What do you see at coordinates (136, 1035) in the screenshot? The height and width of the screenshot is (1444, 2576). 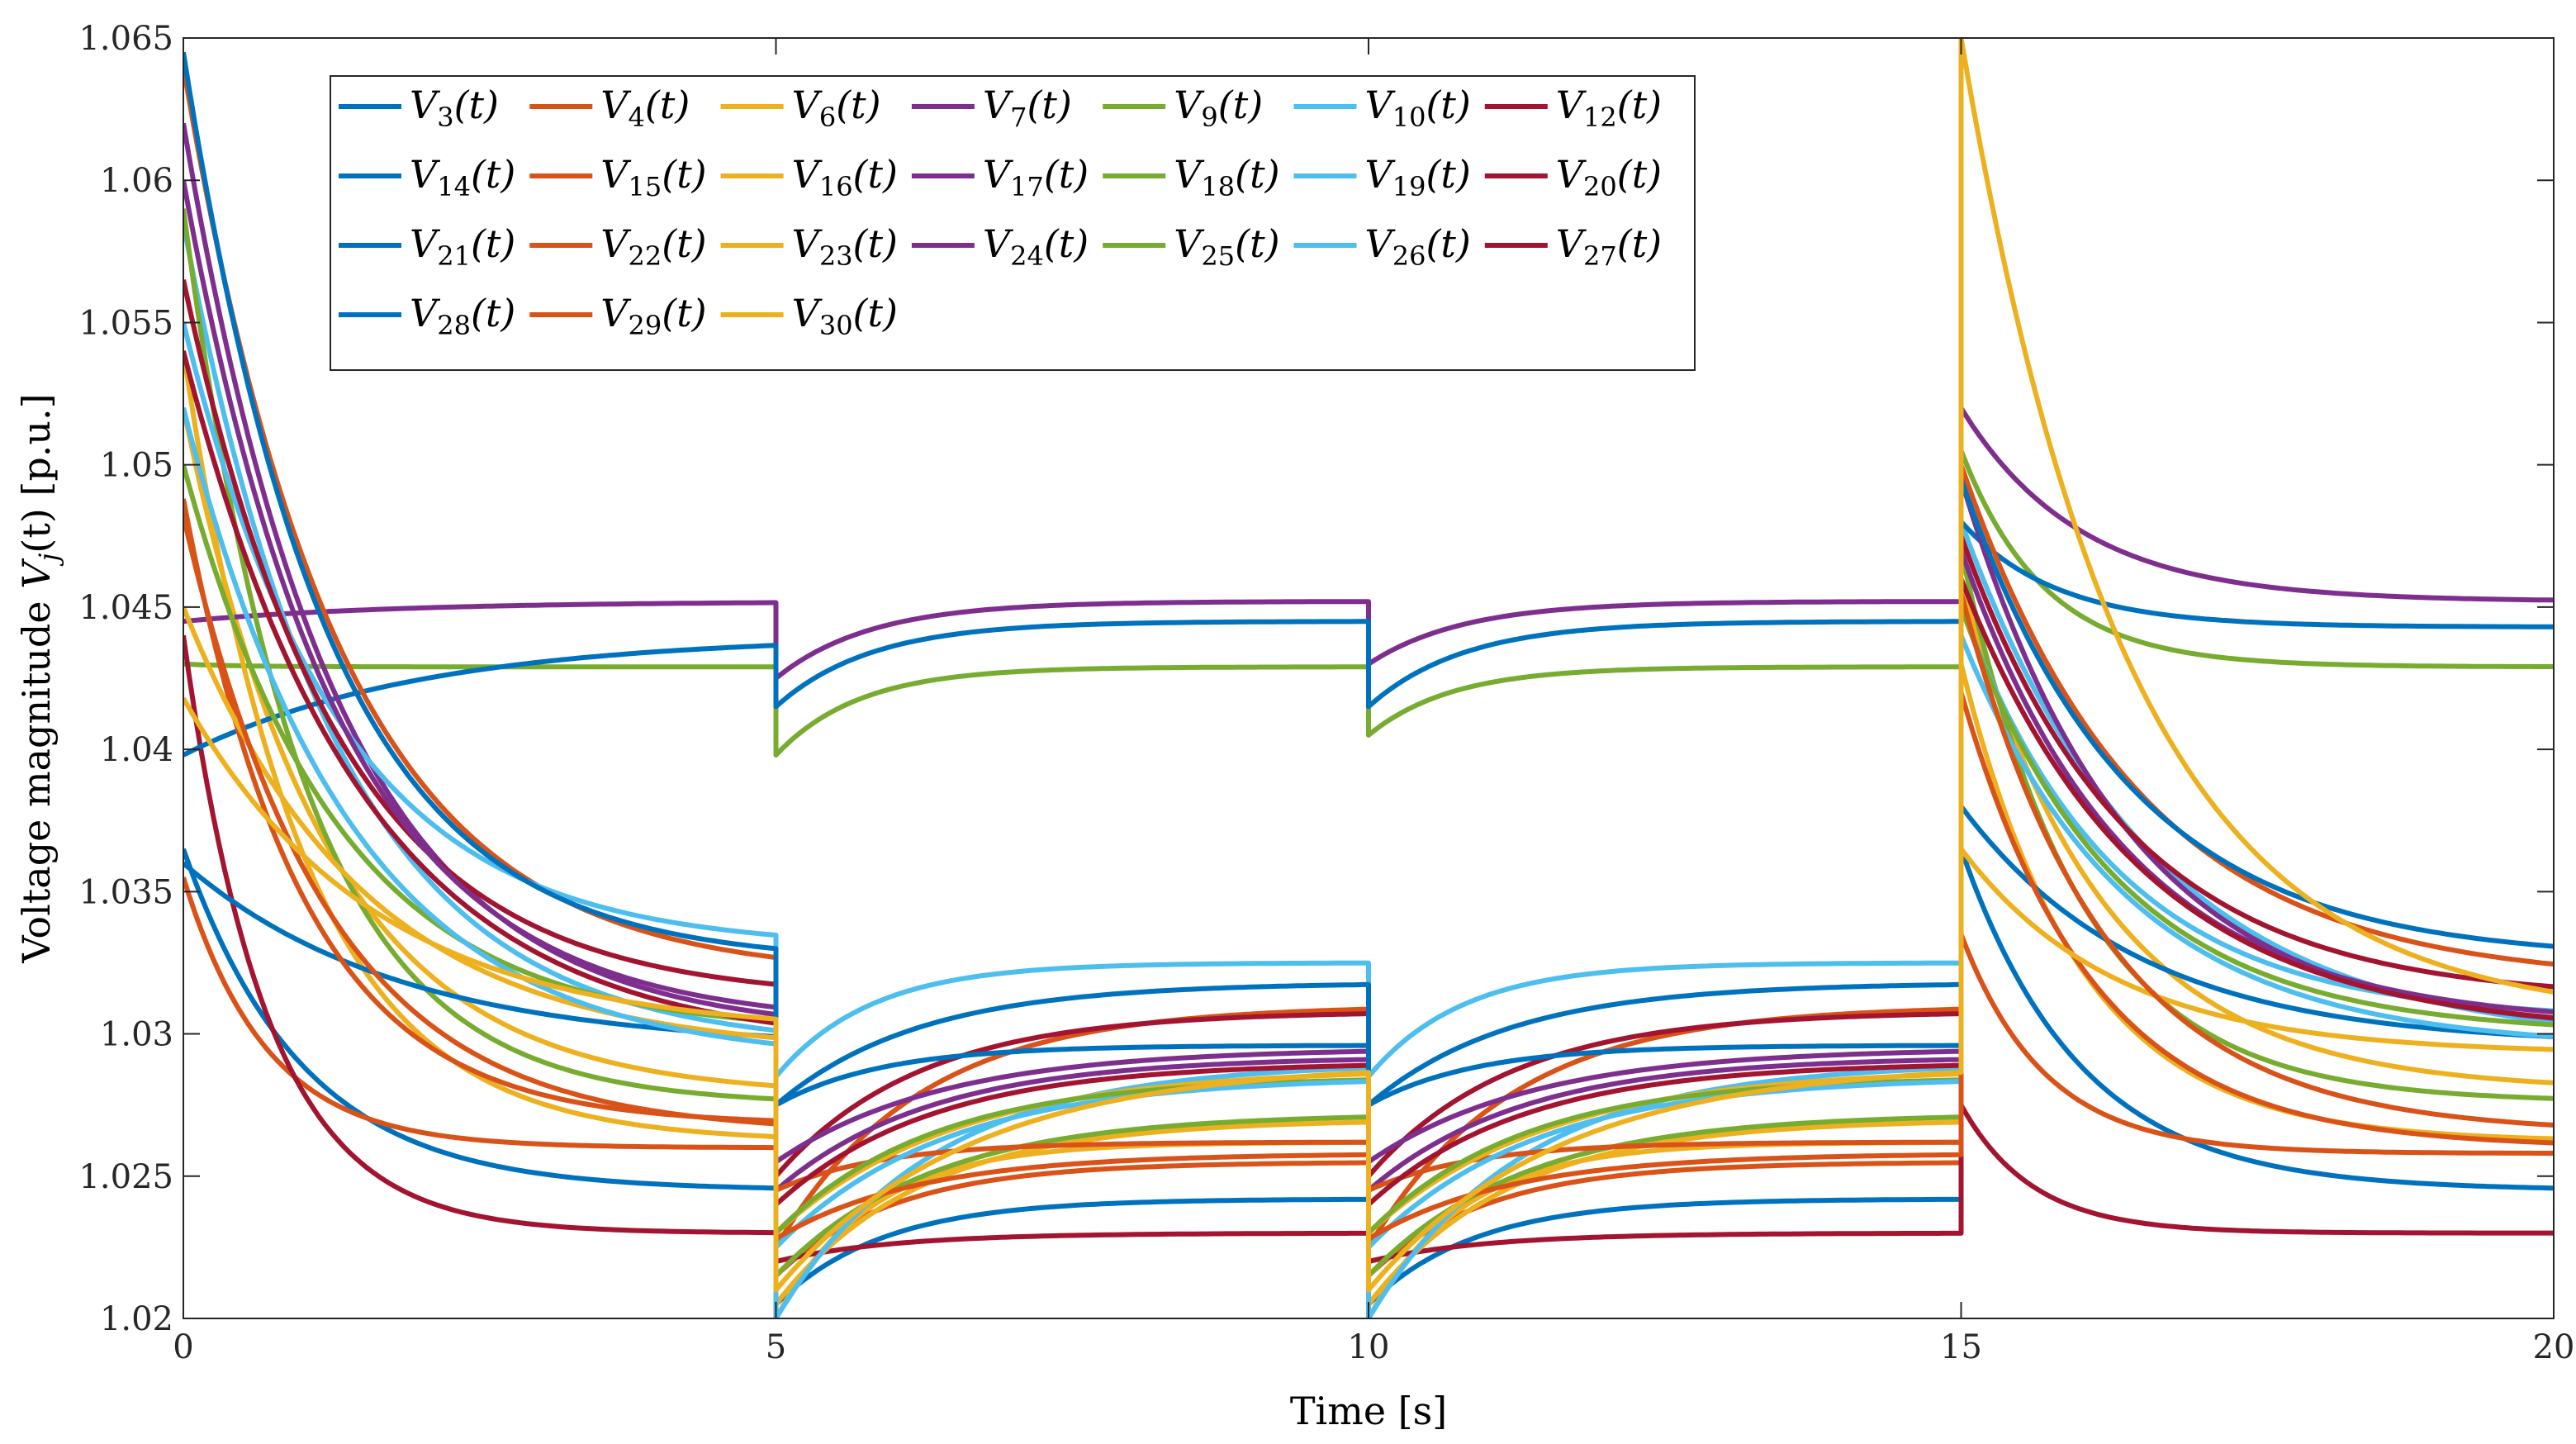 I see `y-tick-label: 1.03` at bounding box center [136, 1035].